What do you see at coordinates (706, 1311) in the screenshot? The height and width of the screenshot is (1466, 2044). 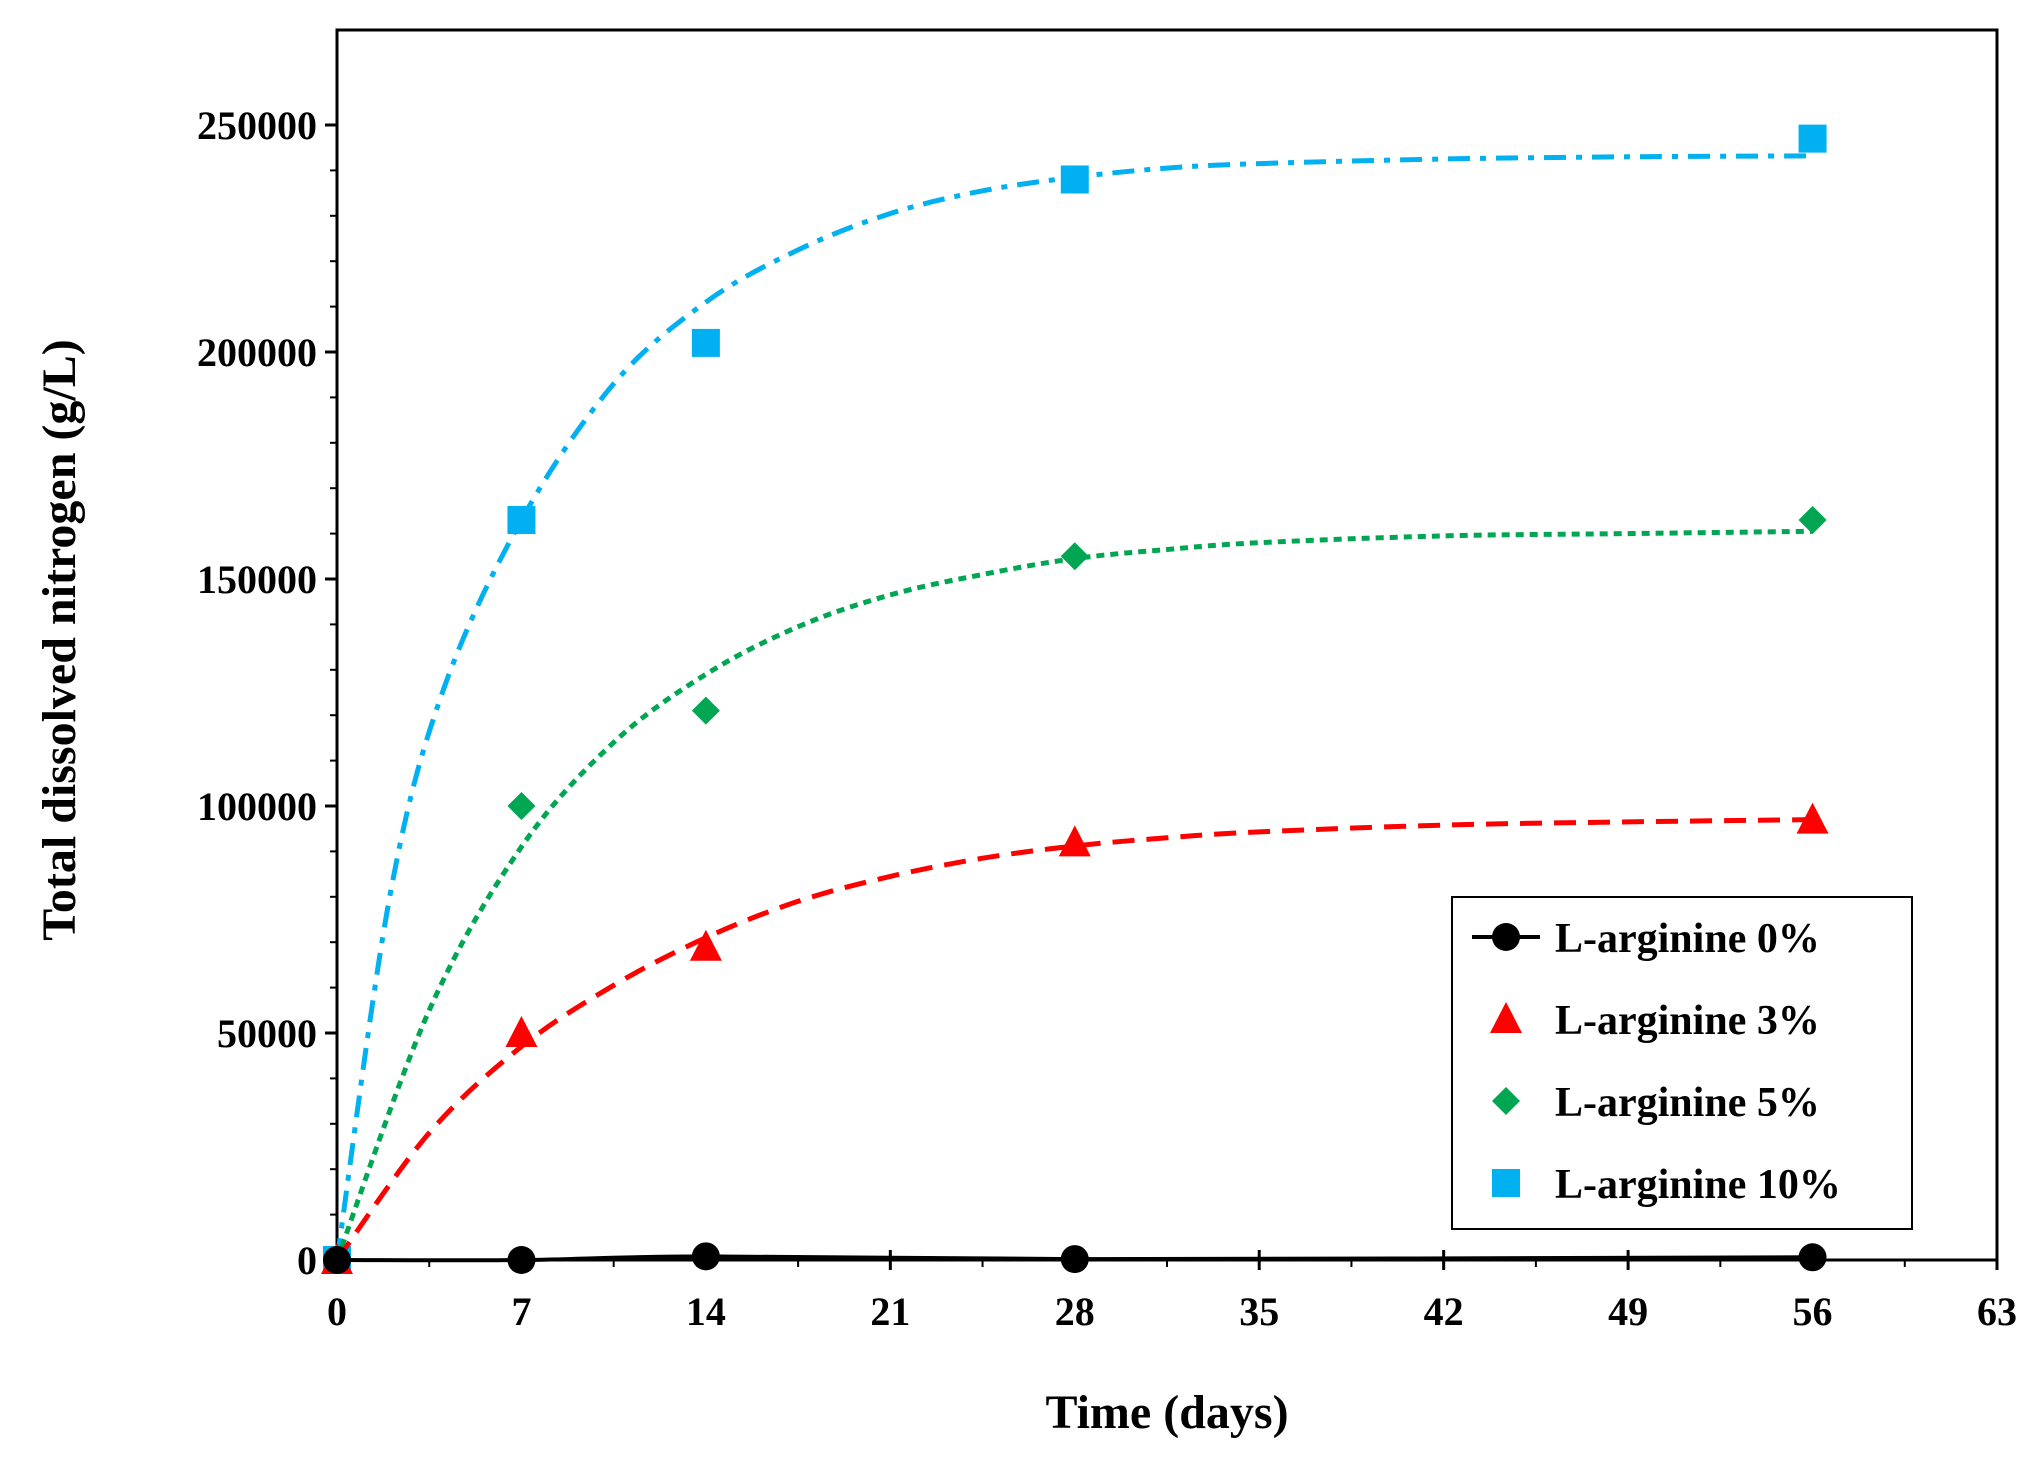 I see `x-tick-label: 14` at bounding box center [706, 1311].